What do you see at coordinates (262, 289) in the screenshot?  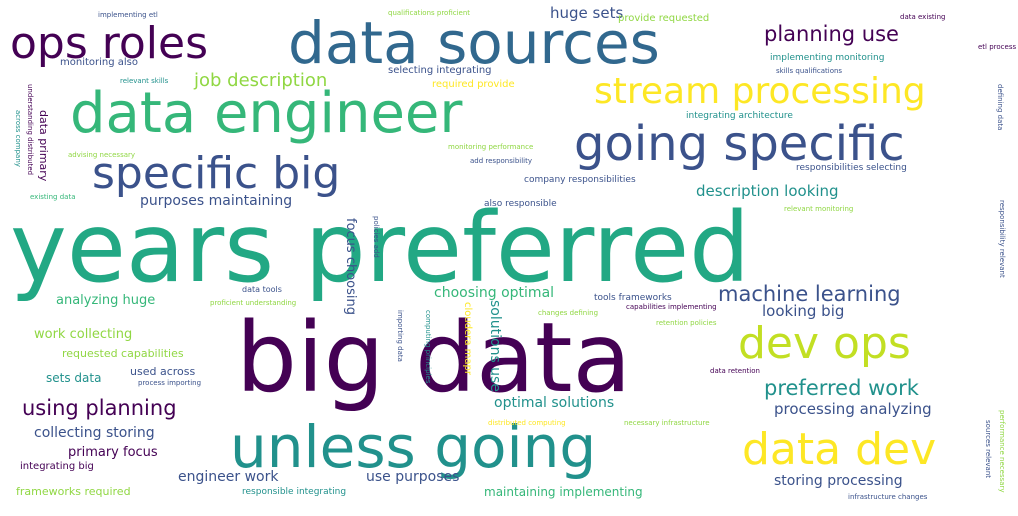 I see `word-data-tools: data tools` at bounding box center [262, 289].